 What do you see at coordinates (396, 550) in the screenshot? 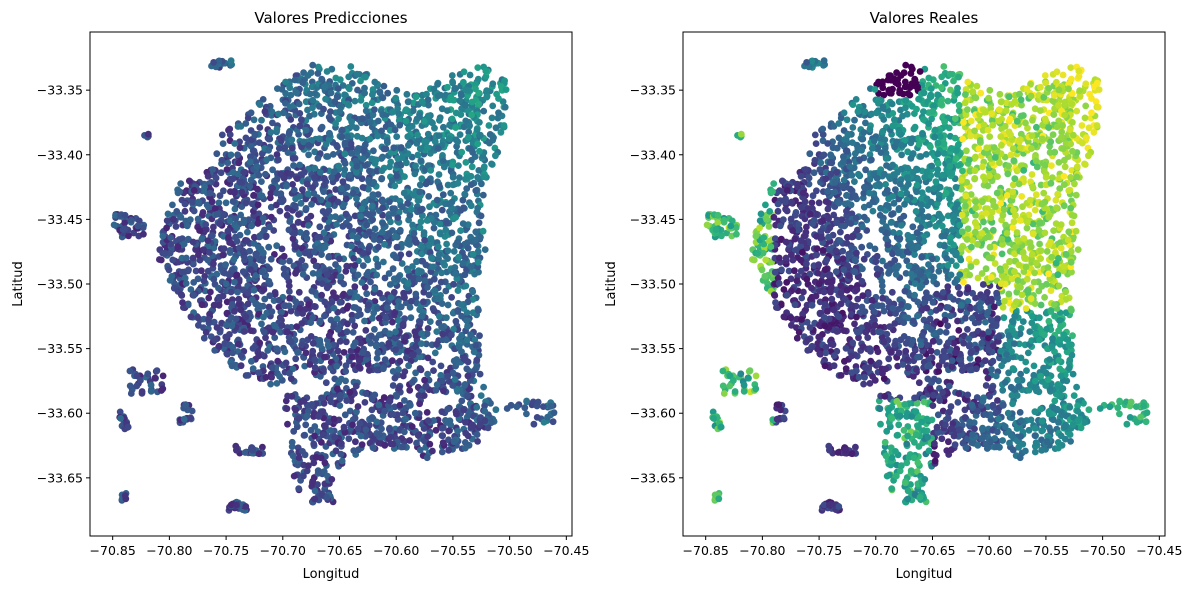
I see `x-tick-label: −70.60` at bounding box center [396, 550].